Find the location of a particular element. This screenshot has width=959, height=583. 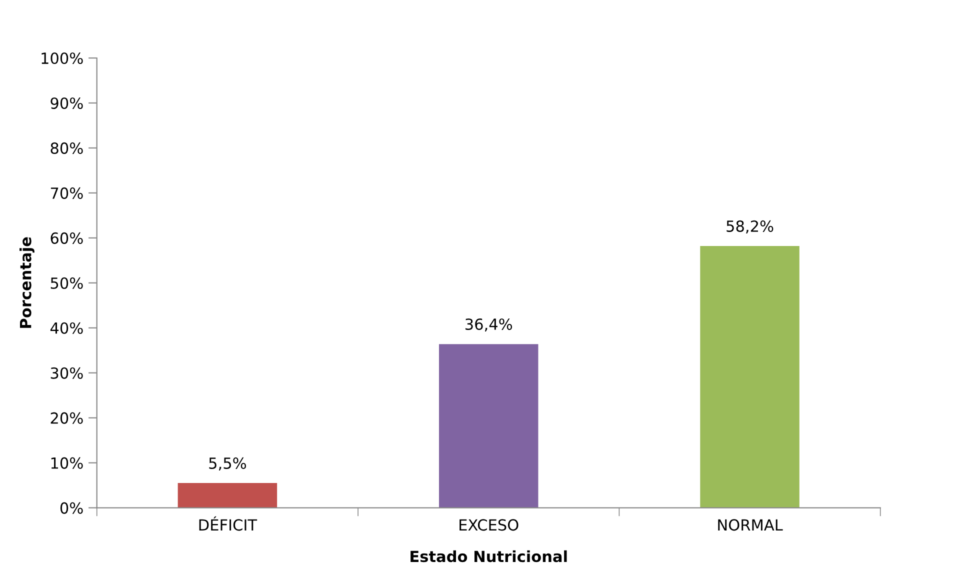

y-tick-label: 30% is located at coordinates (66, 373).